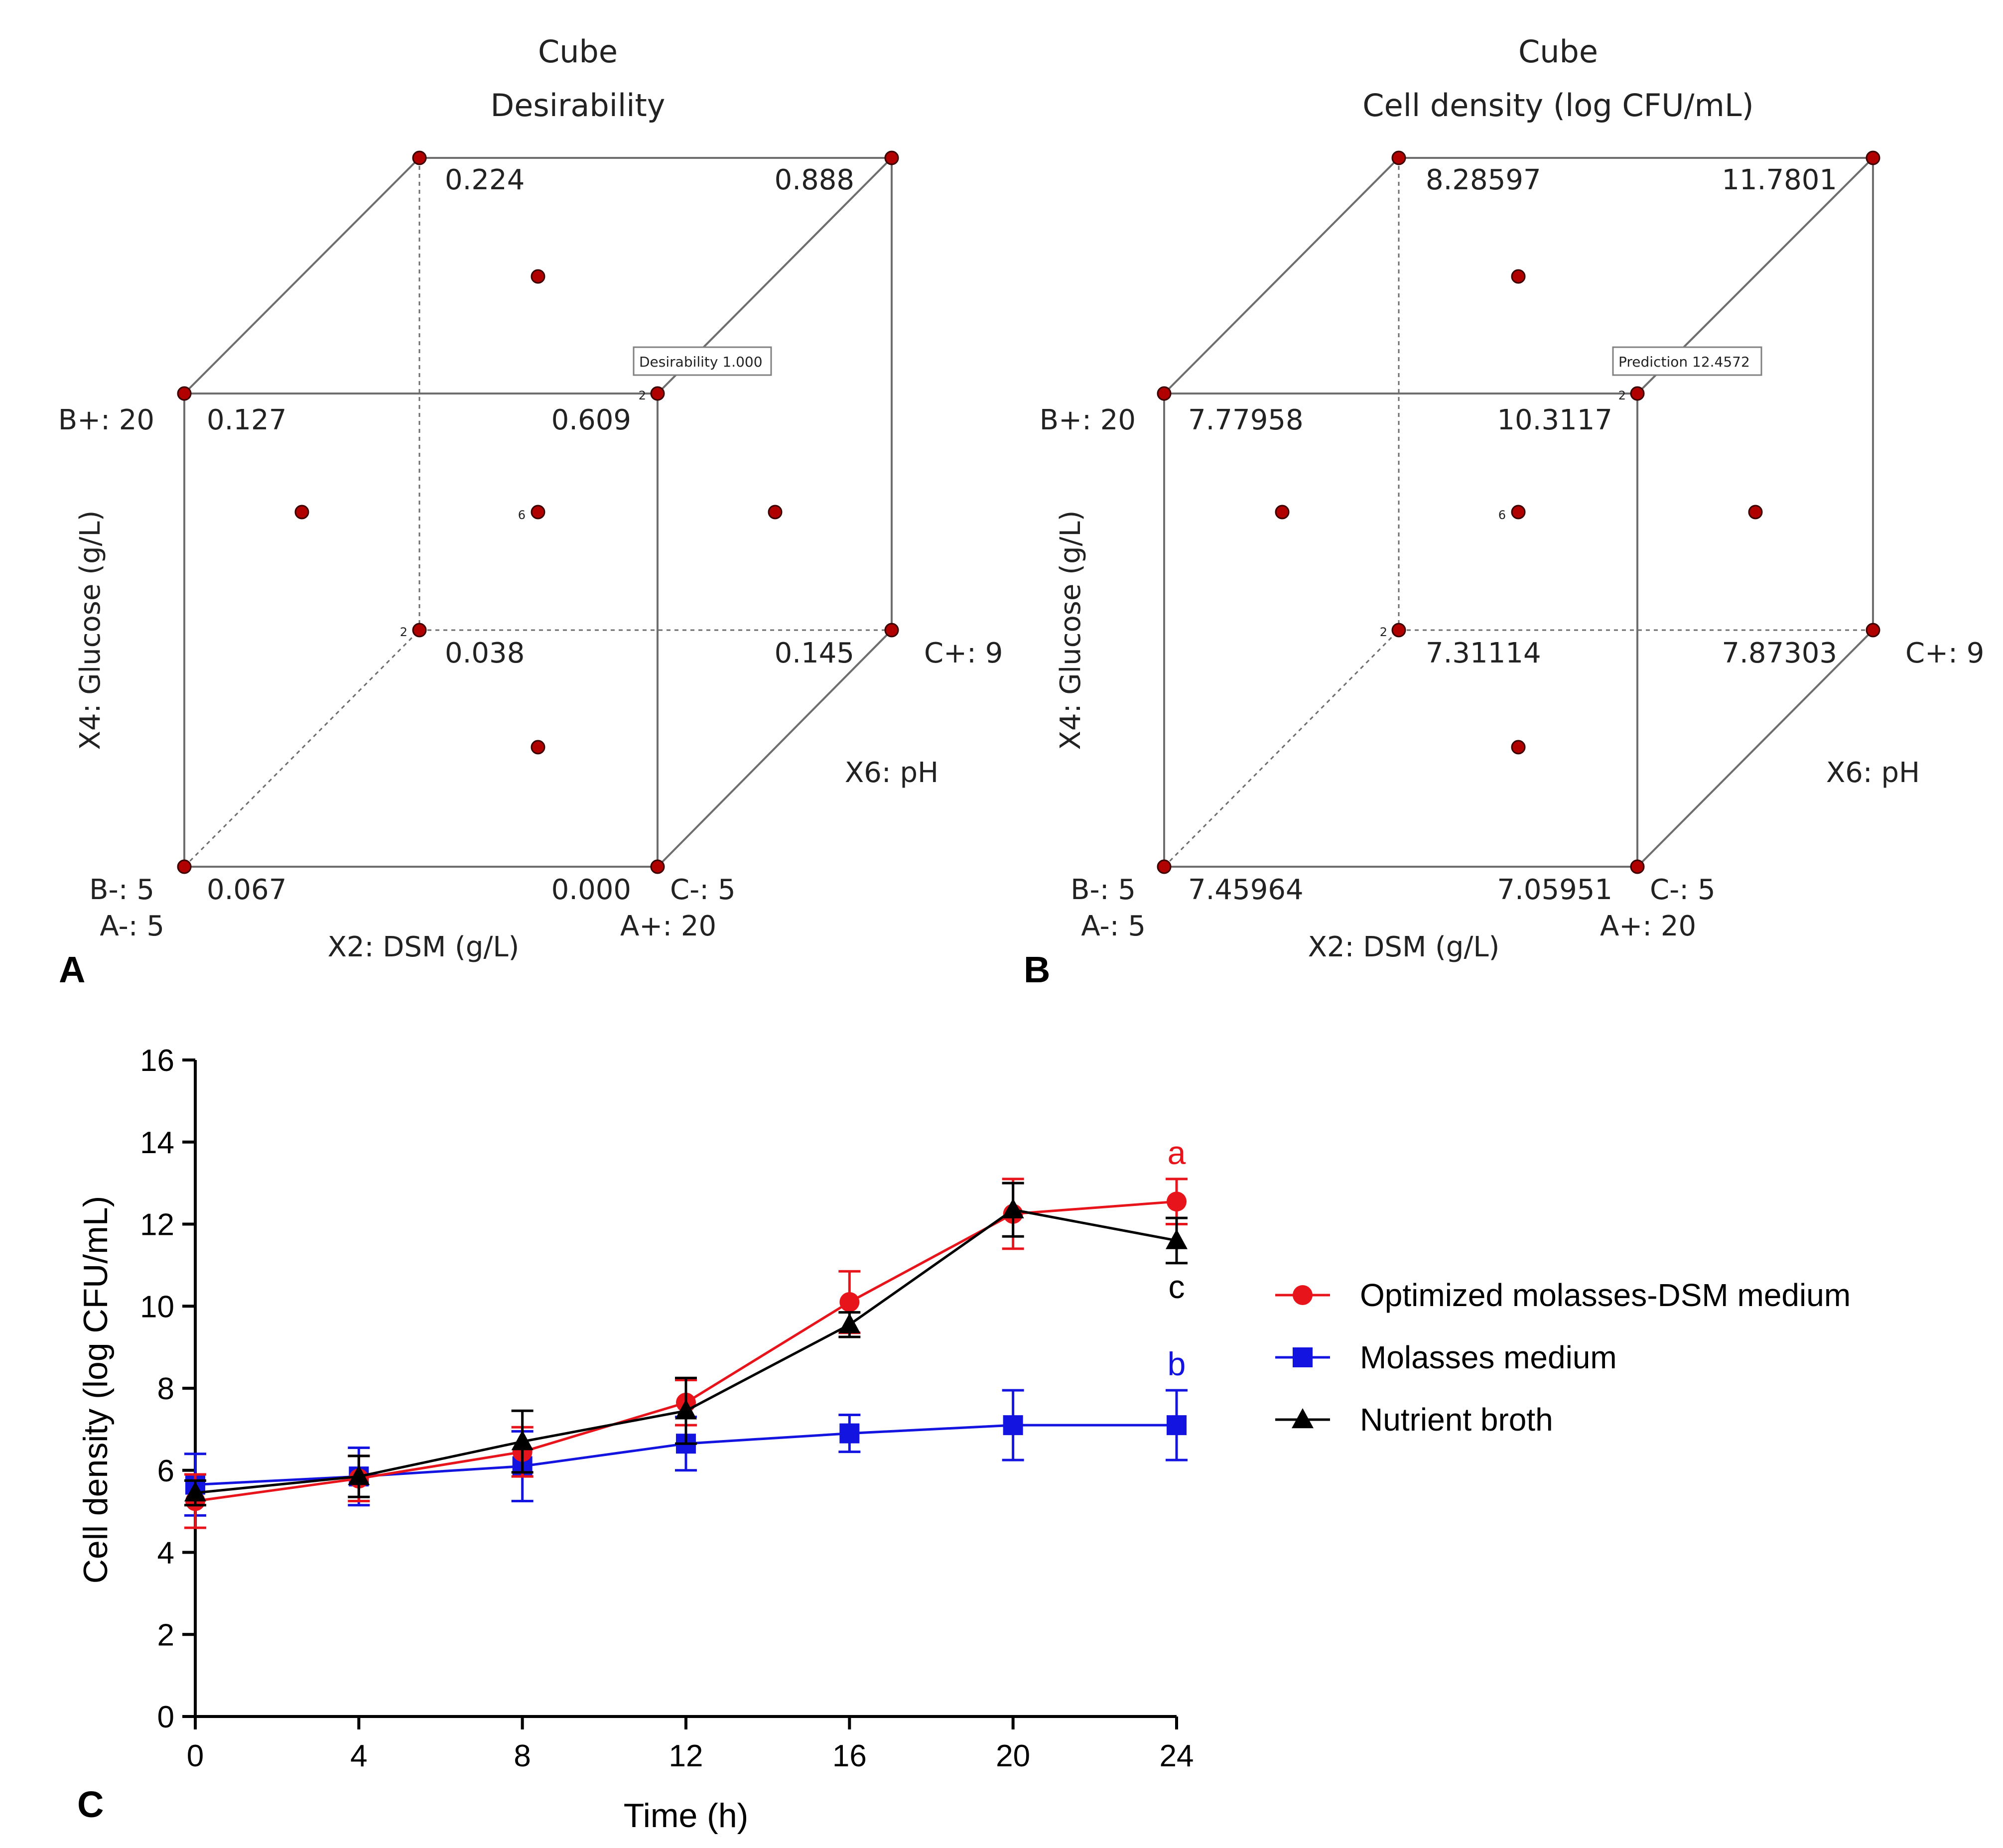  I want to click on x-tick-label: 12, so click(686, 1756).